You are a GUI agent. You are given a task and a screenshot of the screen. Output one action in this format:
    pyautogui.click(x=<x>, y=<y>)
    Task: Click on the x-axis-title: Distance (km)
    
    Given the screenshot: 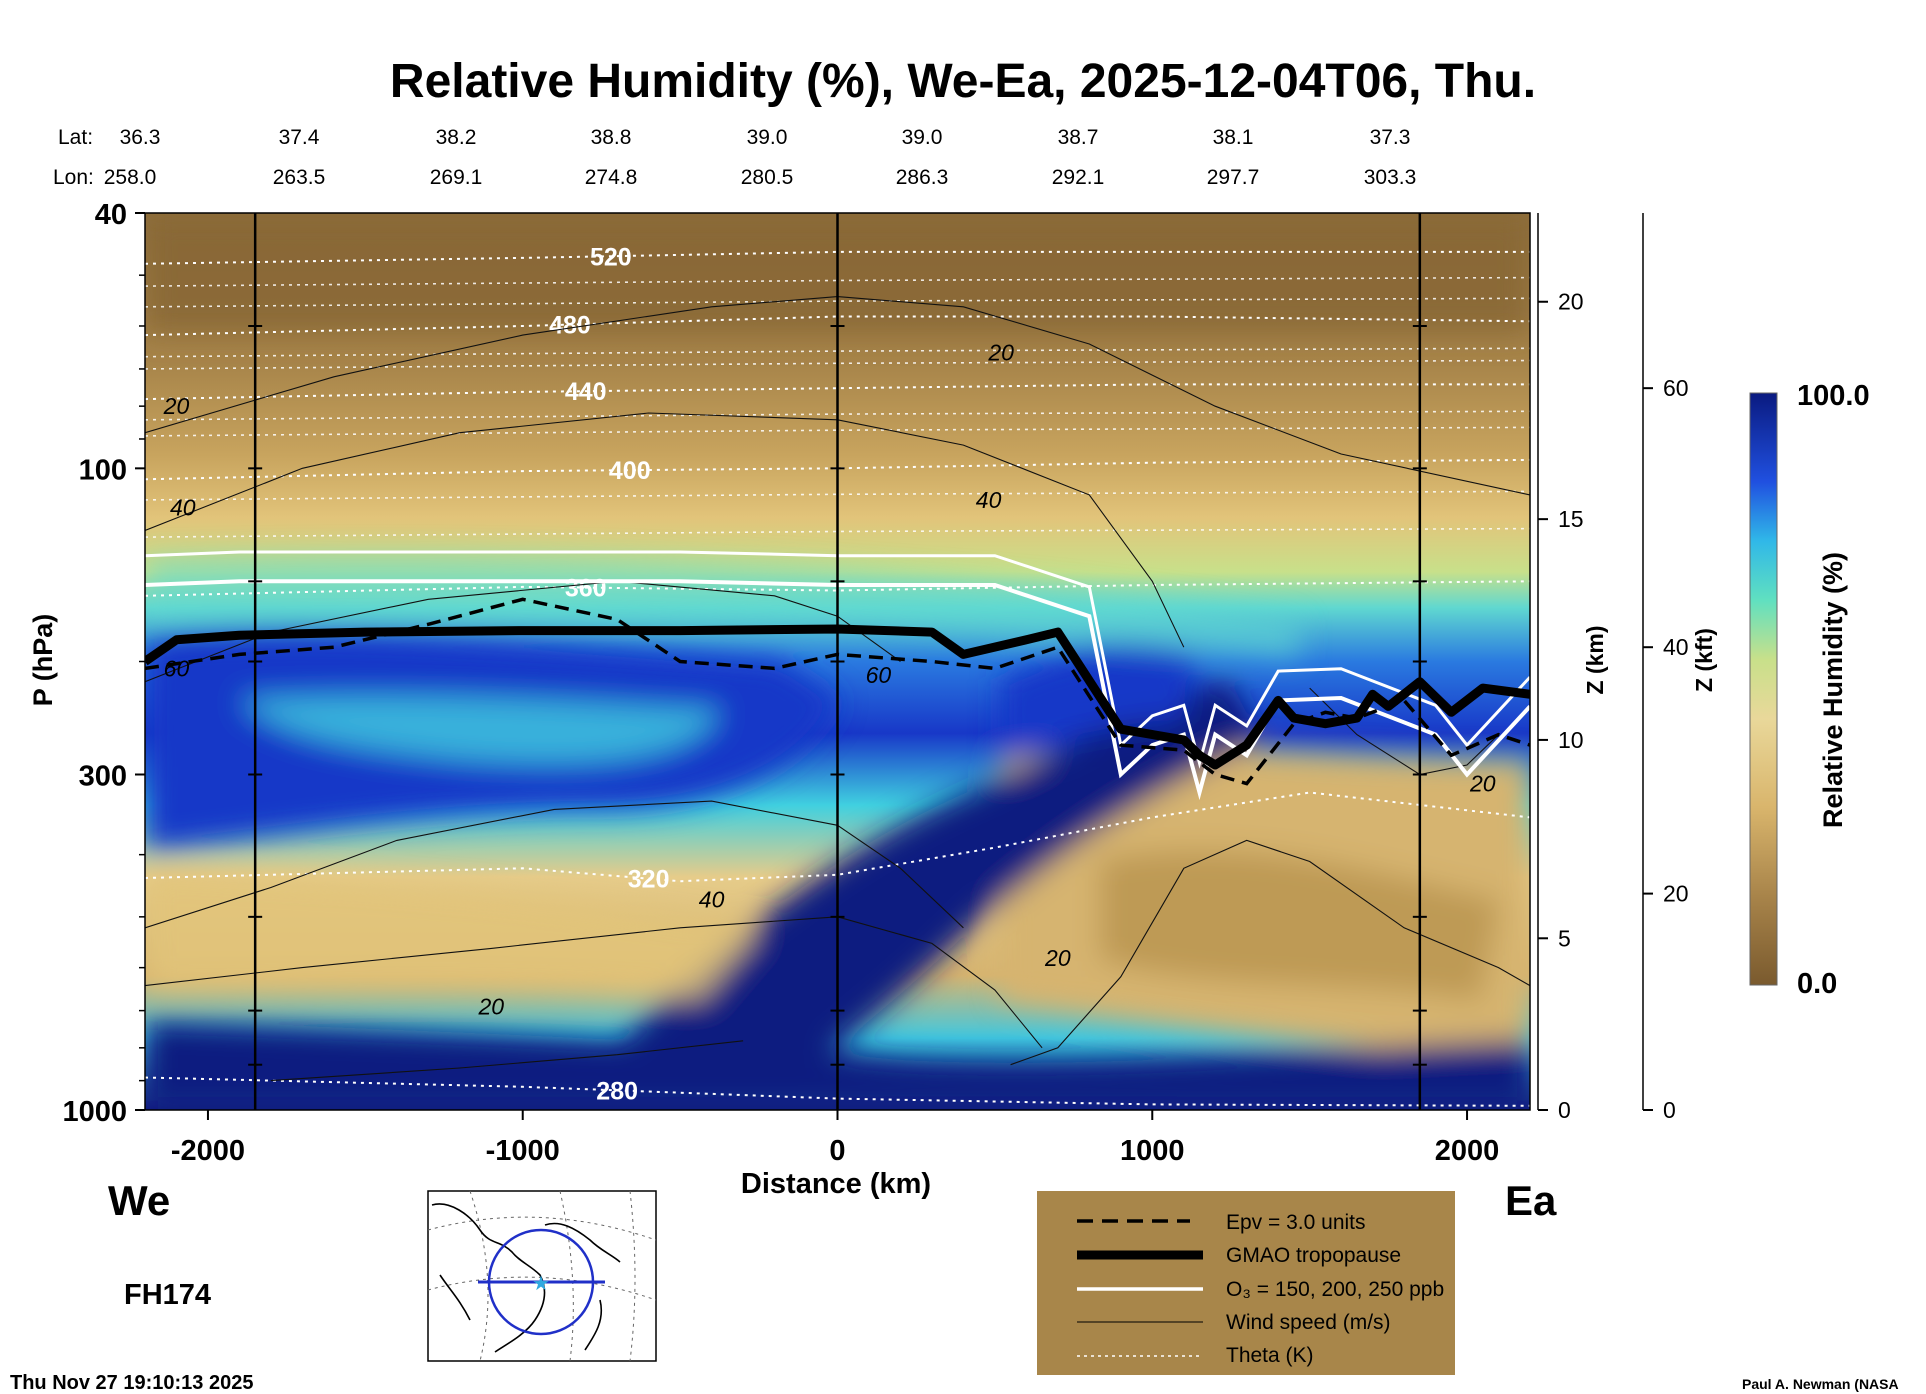 What is the action you would take?
    pyautogui.click(x=836, y=1184)
    